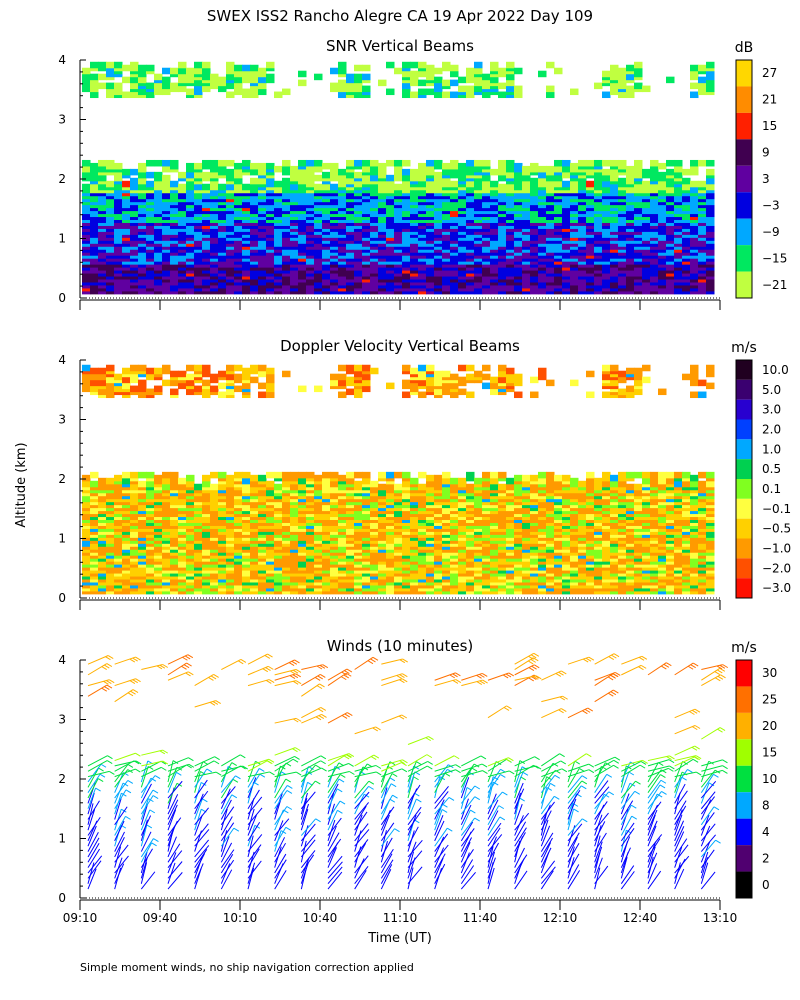  What do you see at coordinates (21, 484) in the screenshot?
I see `y-axis-label: Altitude (km)` at bounding box center [21, 484].